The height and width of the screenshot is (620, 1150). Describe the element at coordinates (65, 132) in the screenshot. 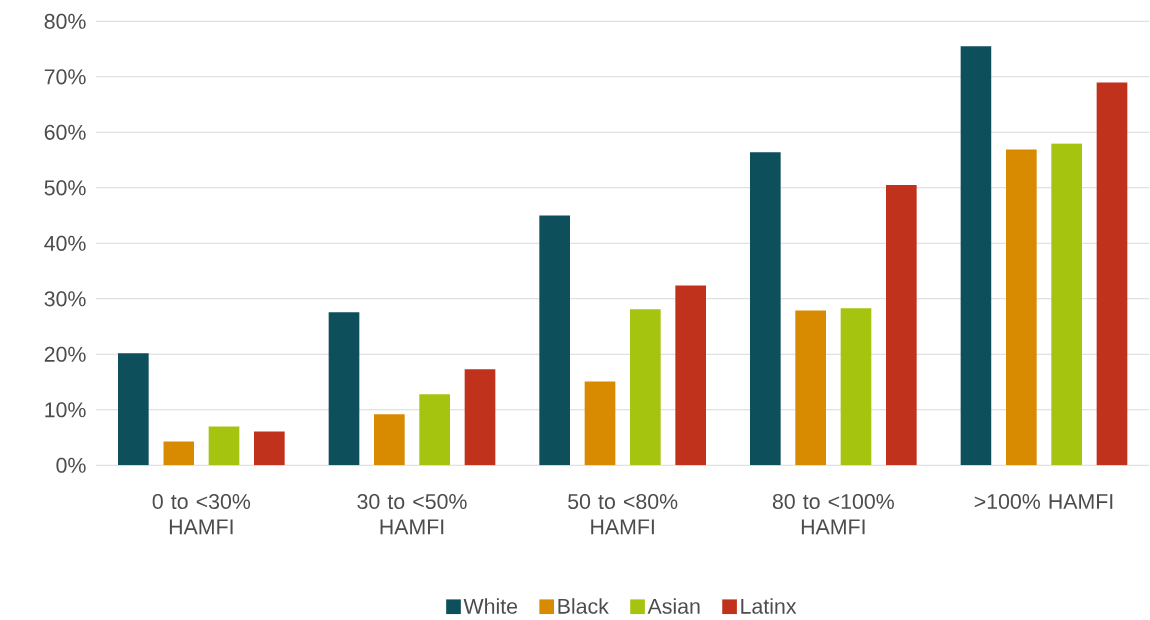

I see `y-tick-label: 60%` at that location.